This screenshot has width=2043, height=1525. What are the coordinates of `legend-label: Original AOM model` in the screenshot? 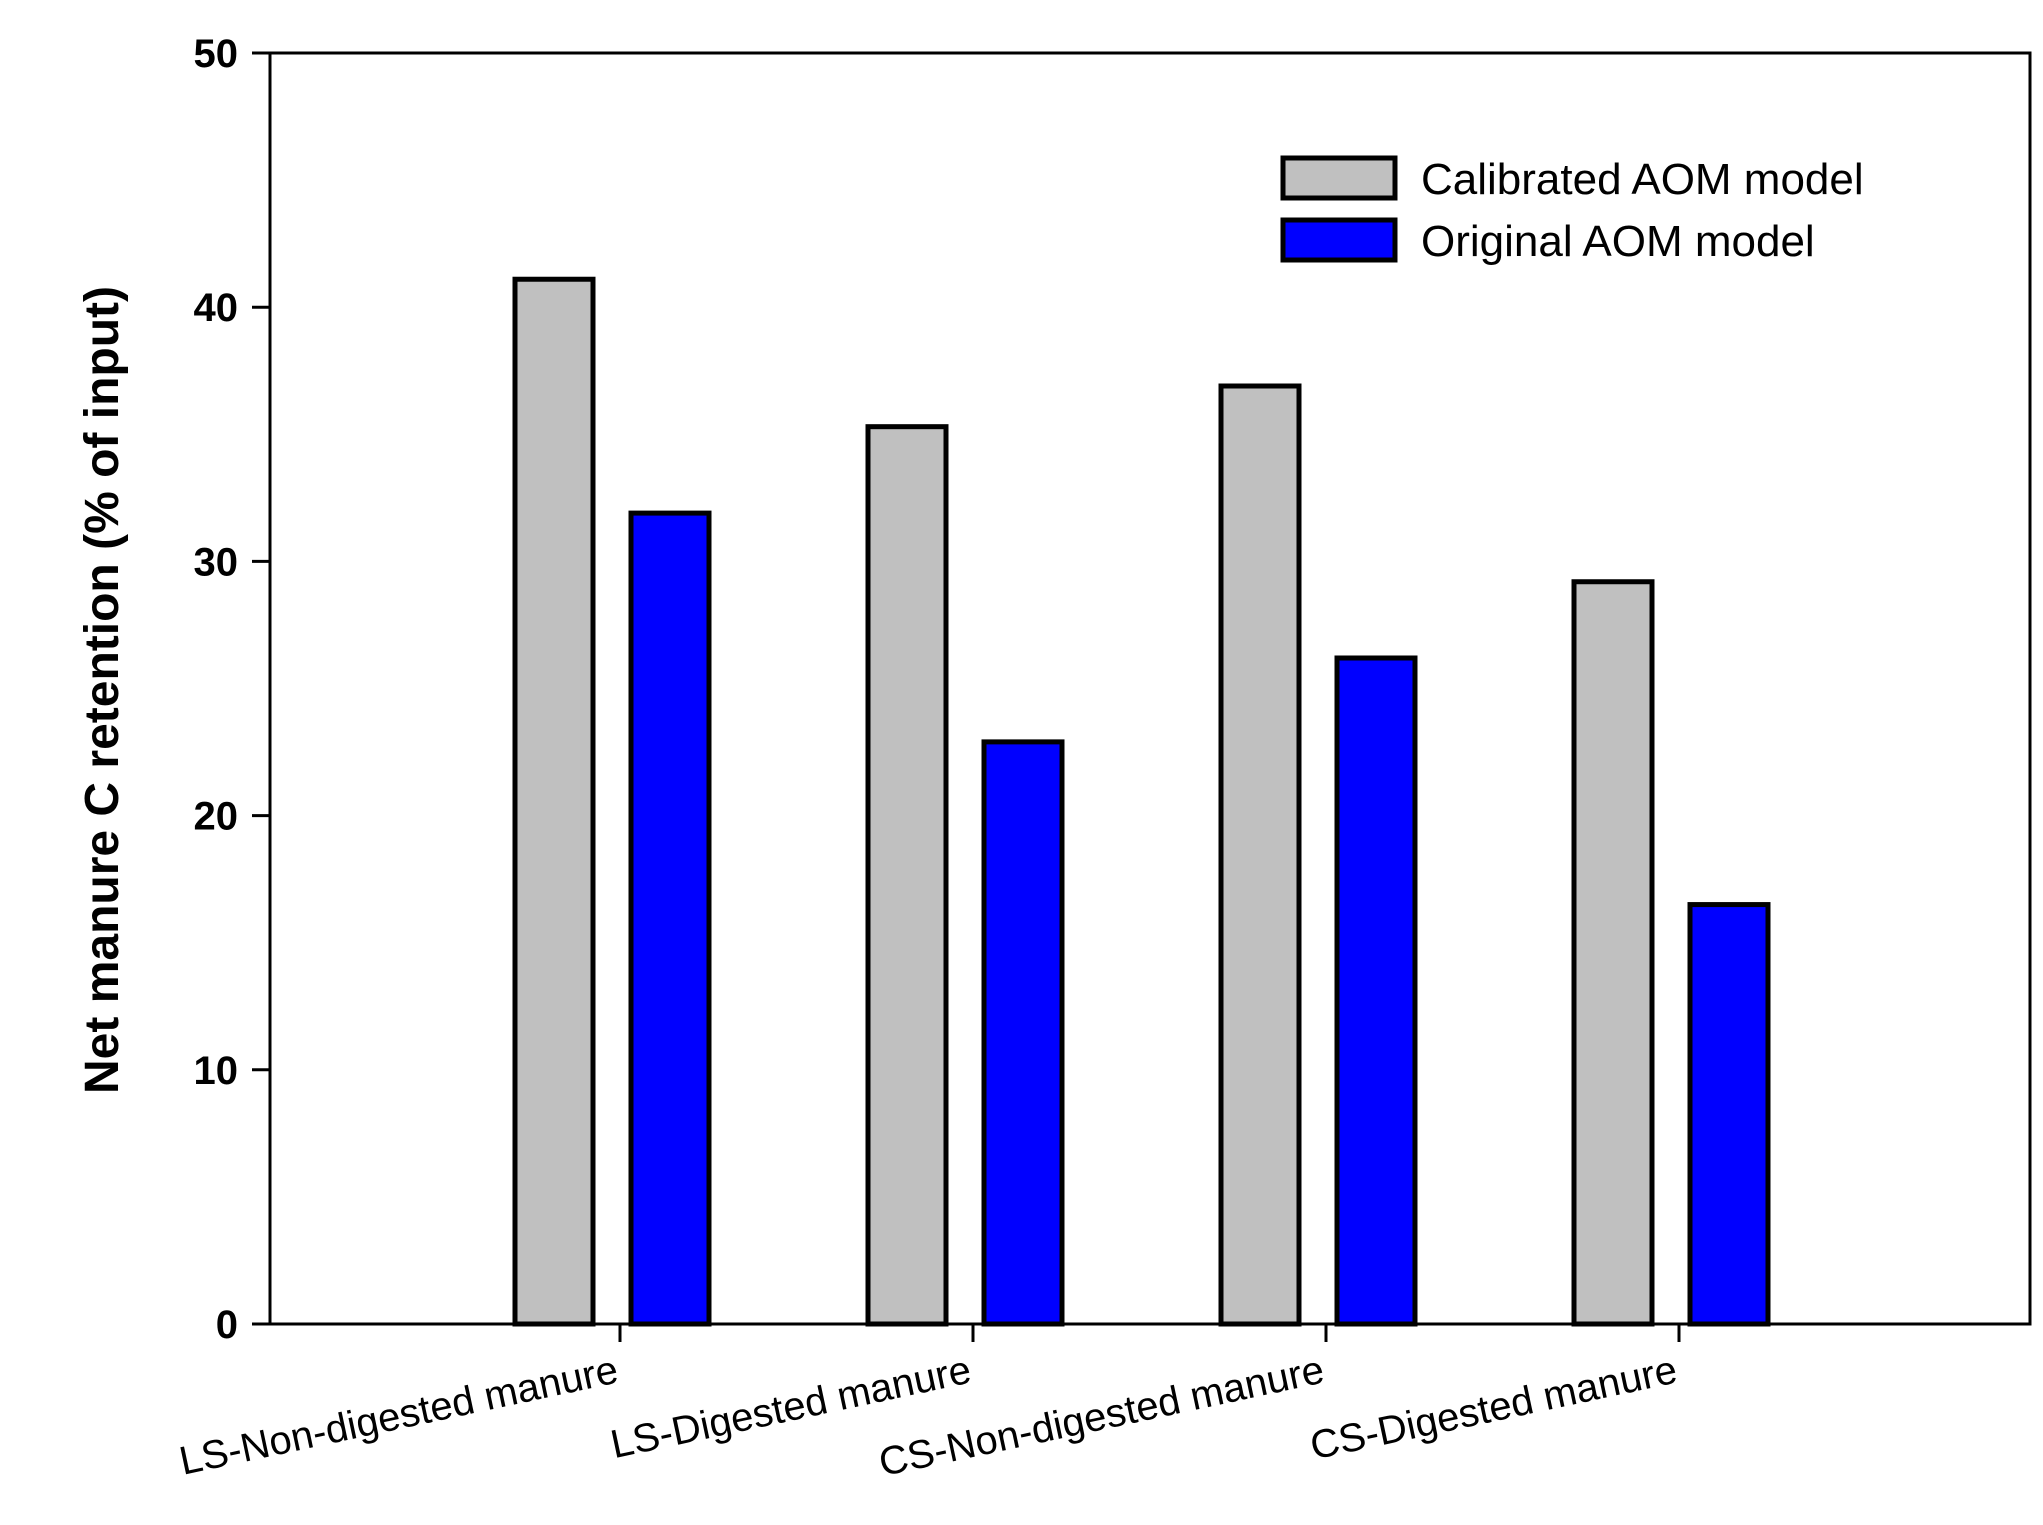 It's located at (1618, 241).